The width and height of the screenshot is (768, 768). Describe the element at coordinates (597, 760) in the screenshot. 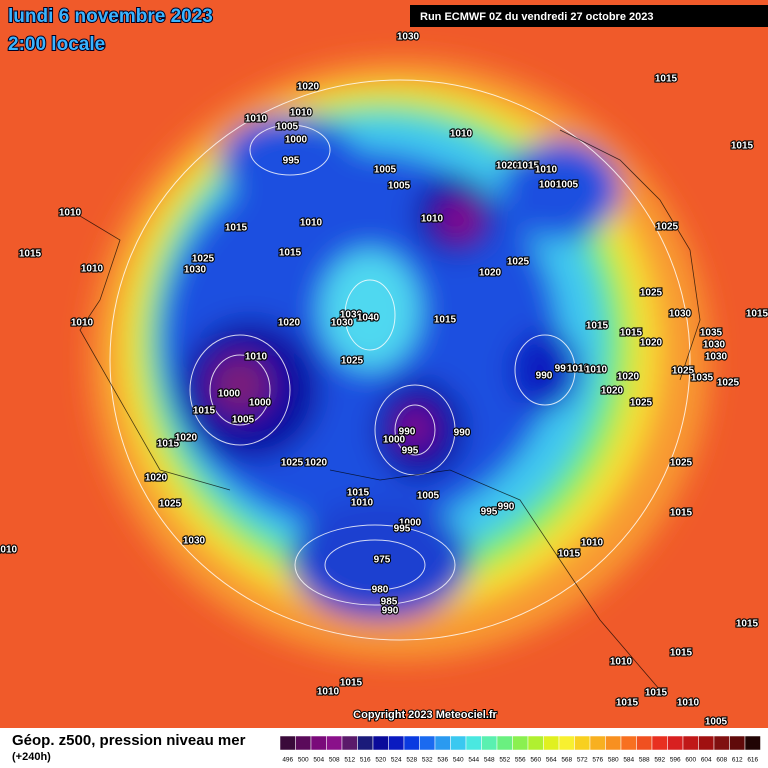

I see `colorbar-label: 576` at that location.